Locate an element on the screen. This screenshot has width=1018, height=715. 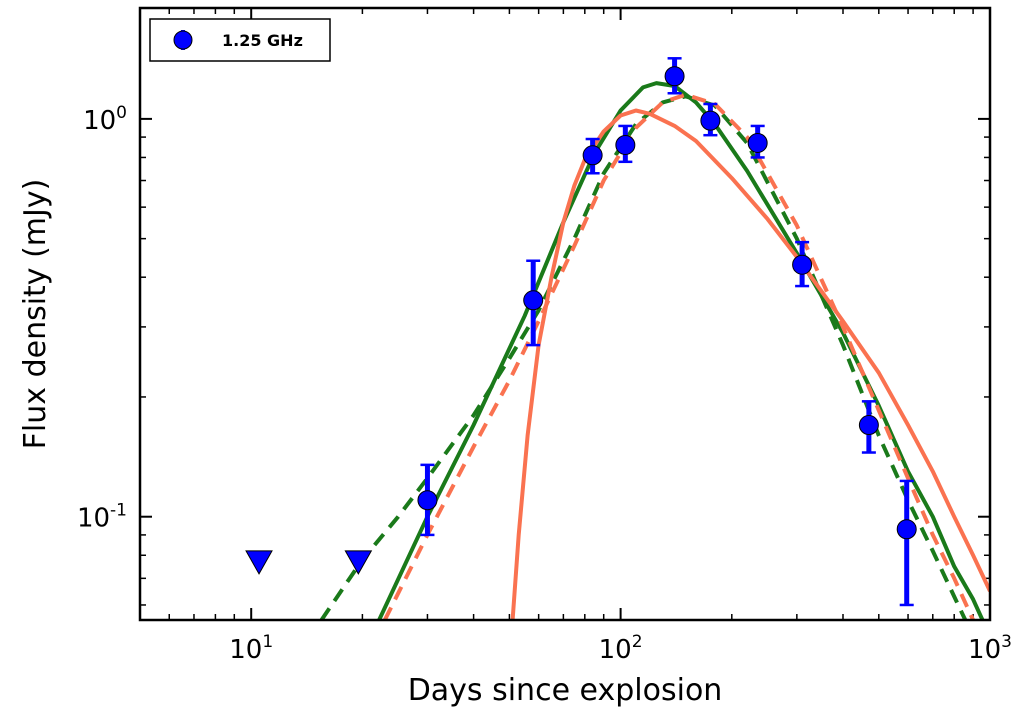
y-tick-labels: 10⁻¹ 10⁰ is located at coordinates (102, 318).